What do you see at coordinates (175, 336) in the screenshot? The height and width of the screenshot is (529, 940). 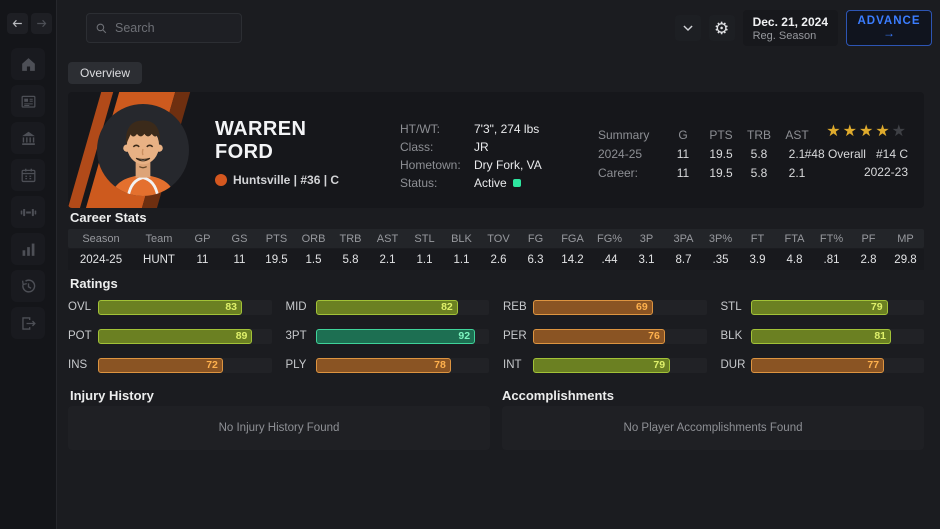 I see `rating-bar: 89` at bounding box center [175, 336].